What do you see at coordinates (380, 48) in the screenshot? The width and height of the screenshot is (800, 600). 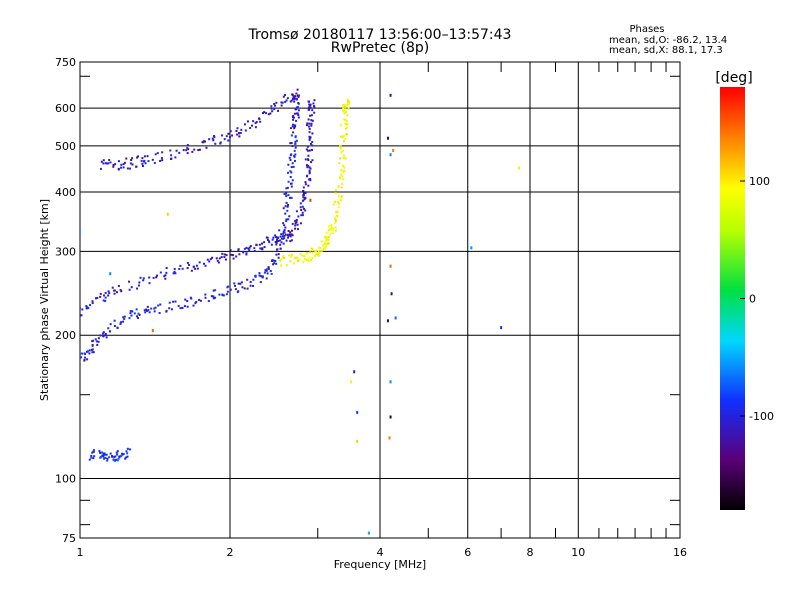 I see `chart-subtitle: RwPretec (8p)` at bounding box center [380, 48].